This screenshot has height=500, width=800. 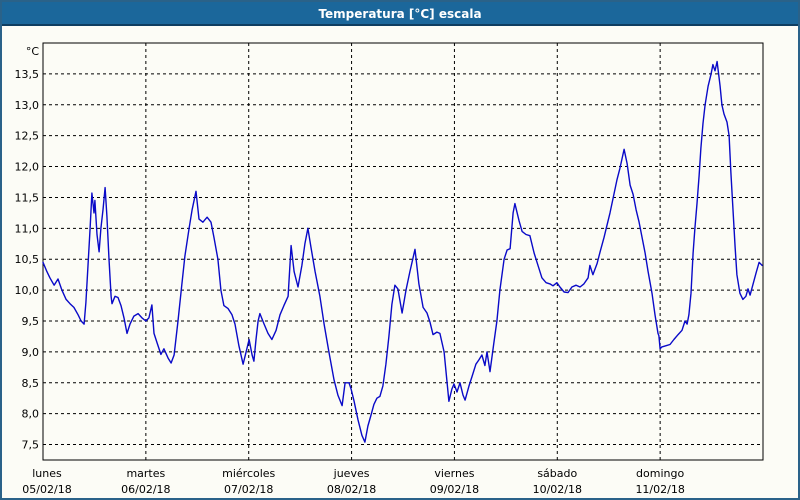 What do you see at coordinates (46, 489) in the screenshot?
I see `day-date-label: 05/02/18` at bounding box center [46, 489].